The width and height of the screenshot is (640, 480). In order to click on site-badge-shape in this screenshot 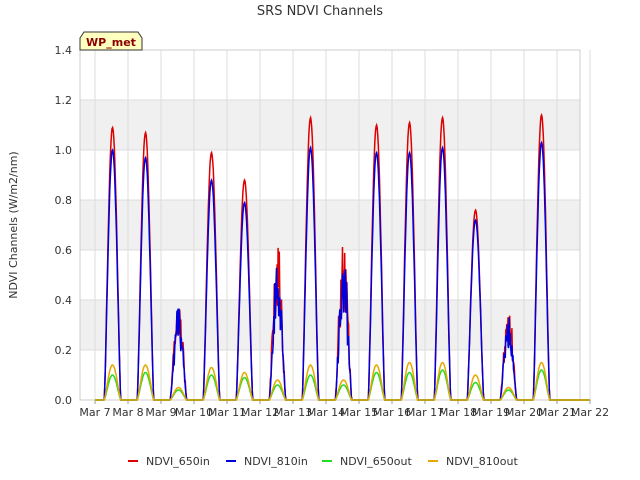, I will do `click(111, 41)`.